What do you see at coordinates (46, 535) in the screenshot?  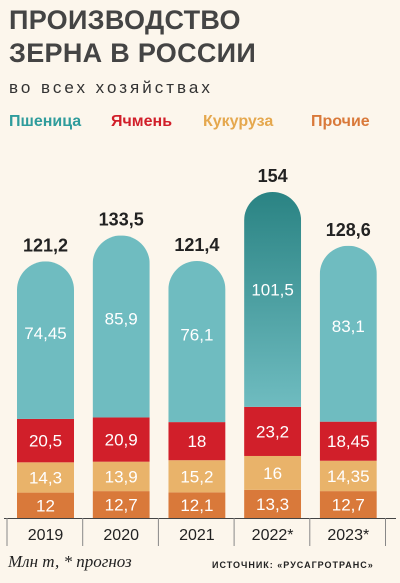 I see `category-label-0: 2019` at bounding box center [46, 535].